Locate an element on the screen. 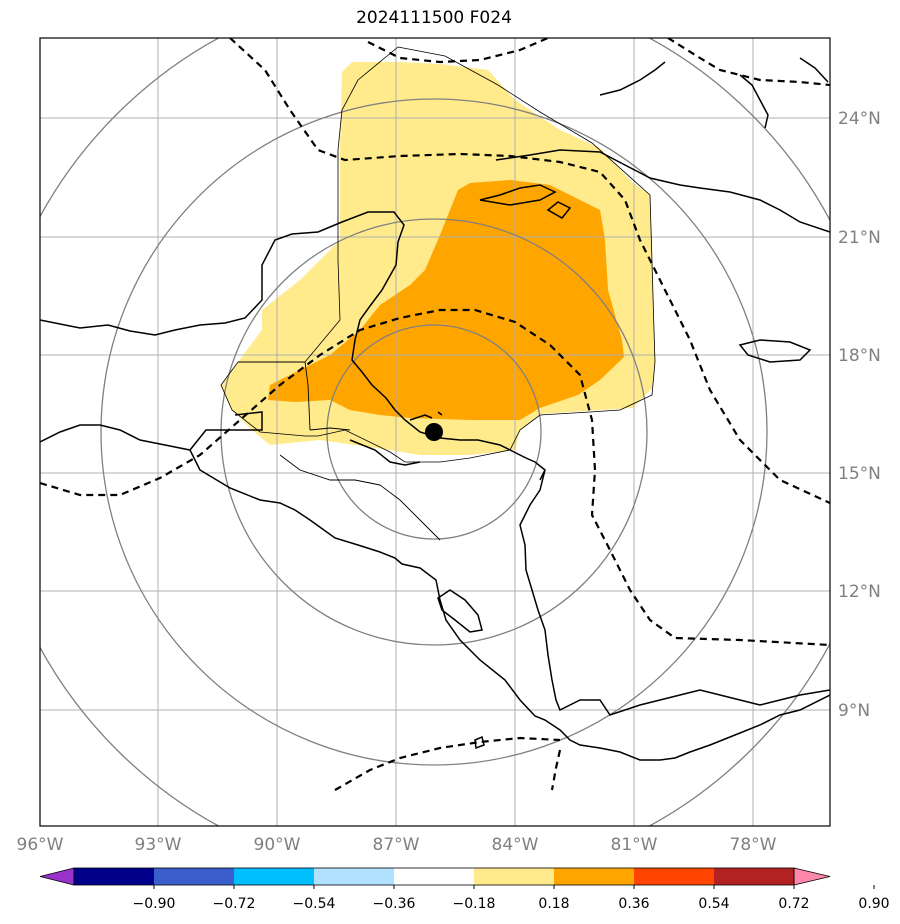 The width and height of the screenshot is (900, 924). longitude-labels: 96°W 93°W 90°W 87°W 84°W 81°W 78°W is located at coordinates (397, 845).